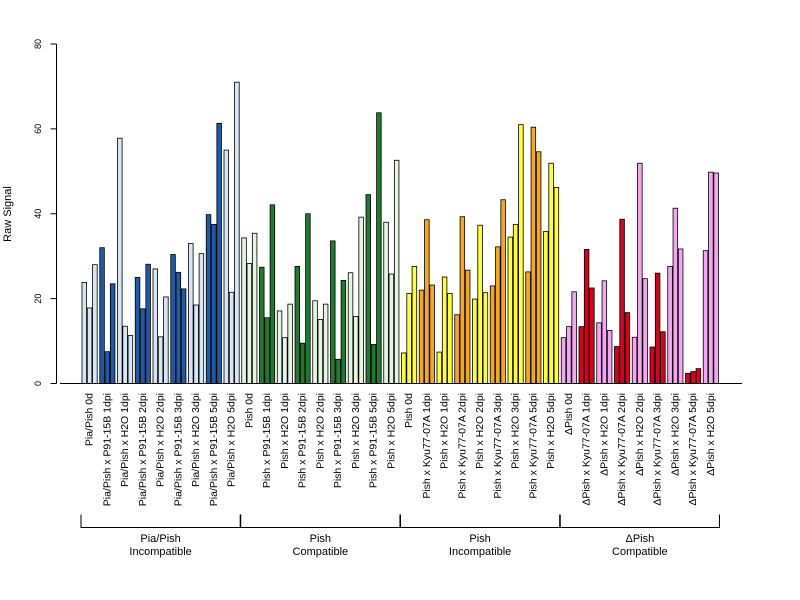  I want to click on x-tick-label: Pish x P91-15B 5dpi, so click(374, 440).